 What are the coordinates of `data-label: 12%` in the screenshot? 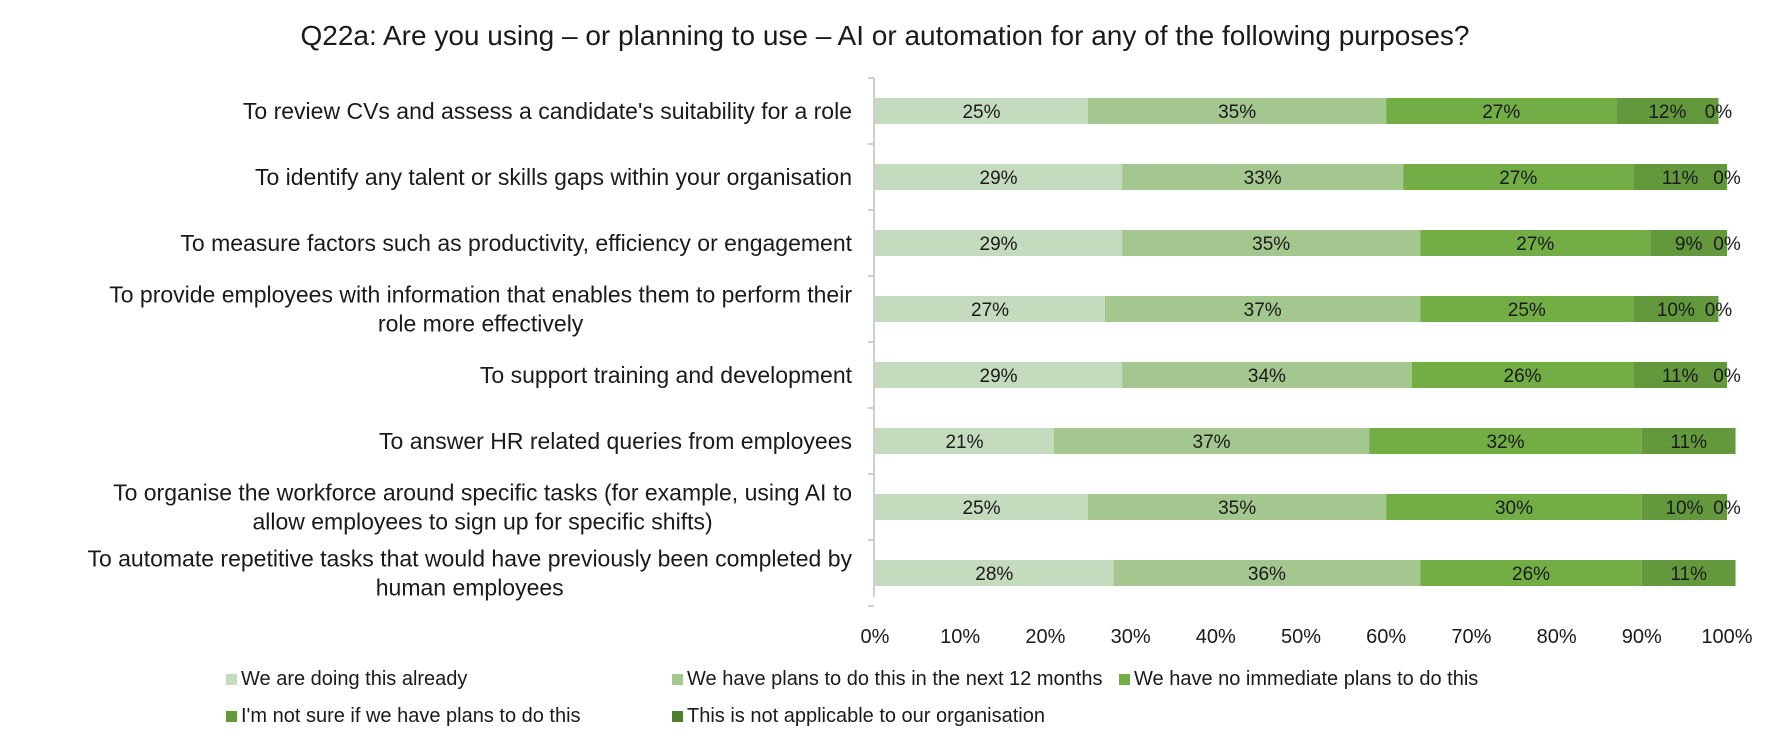 It's located at (1667, 112).